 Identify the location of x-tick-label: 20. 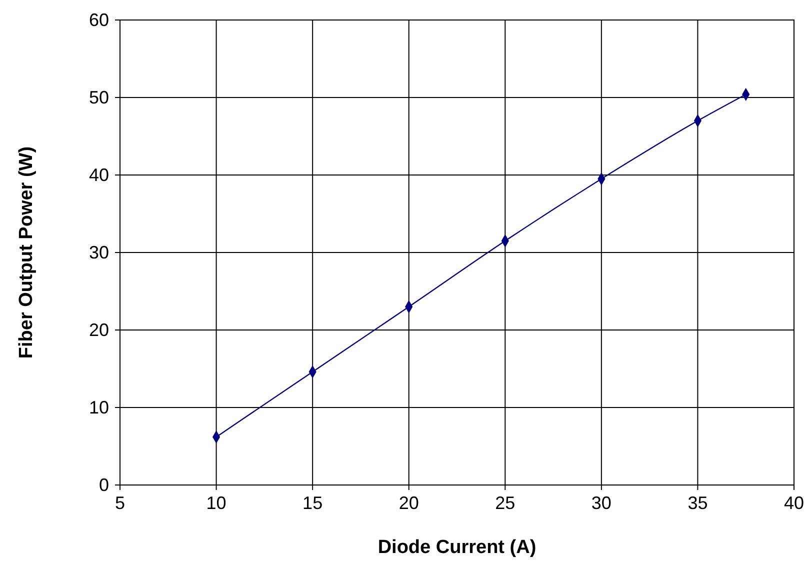
(408, 502).